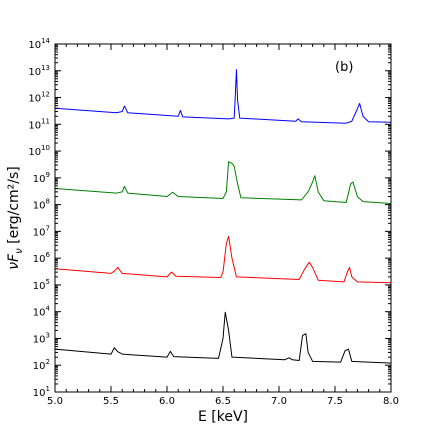 The height and width of the screenshot is (436, 436). Describe the element at coordinates (42, 258) in the screenshot. I see `y-tick-label: 10⁶` at that location.